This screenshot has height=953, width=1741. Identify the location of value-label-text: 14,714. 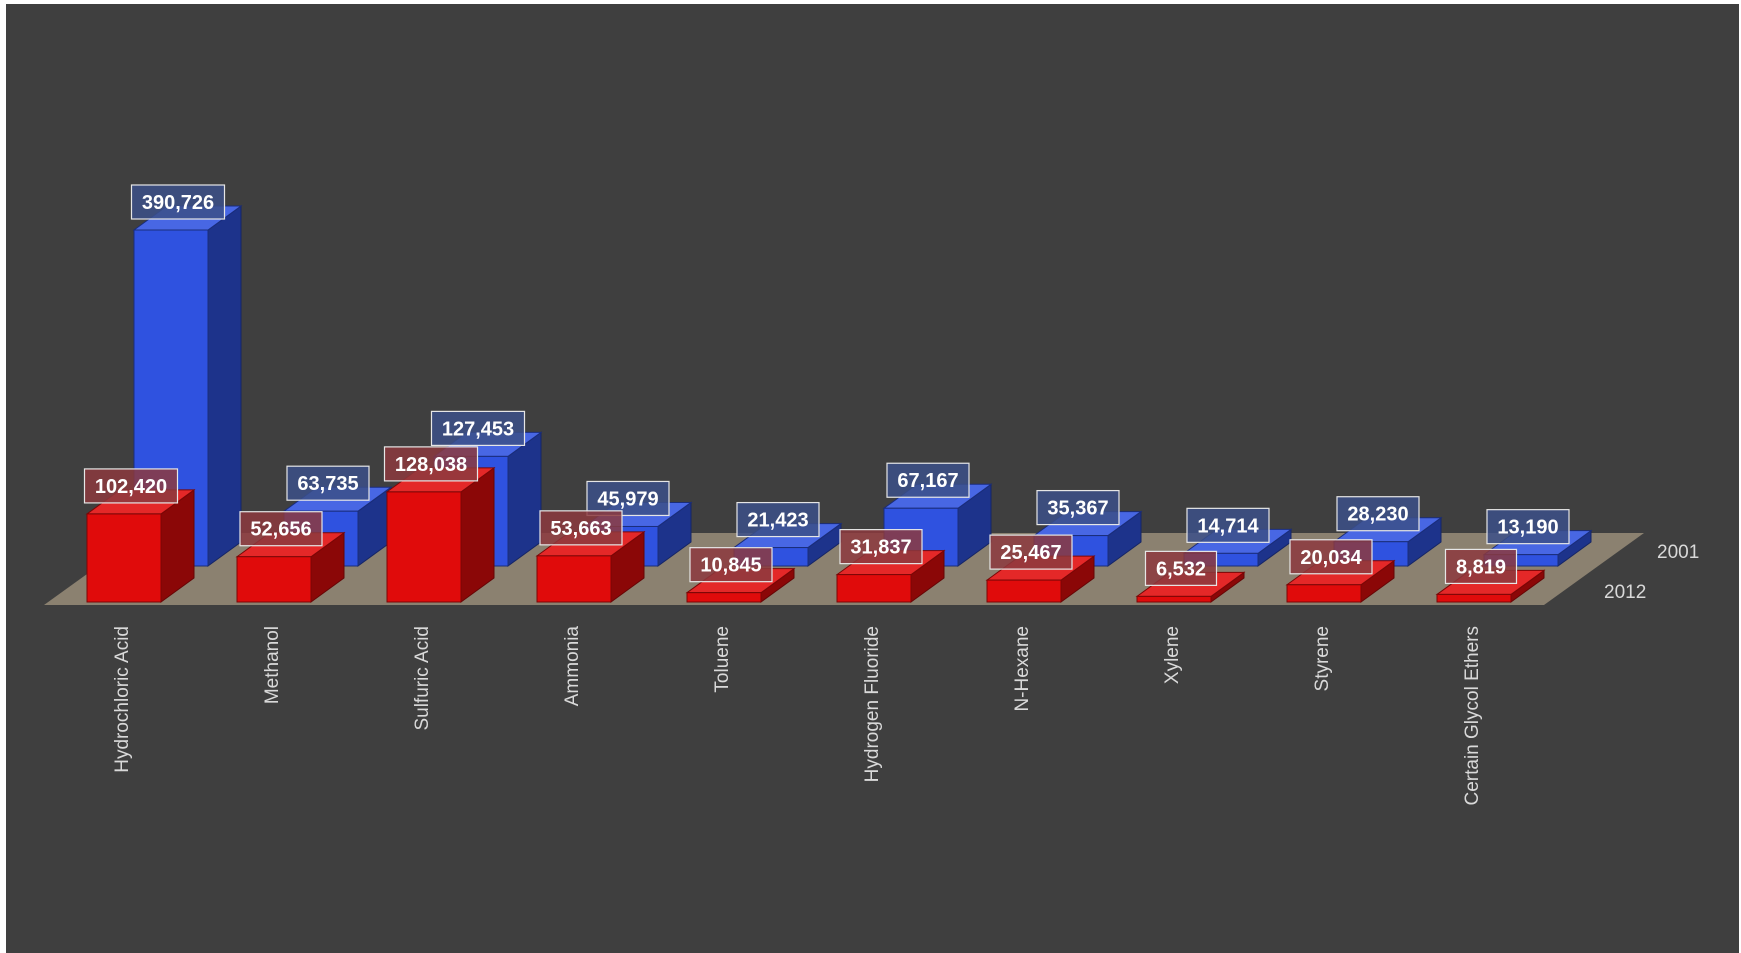
(1228, 526).